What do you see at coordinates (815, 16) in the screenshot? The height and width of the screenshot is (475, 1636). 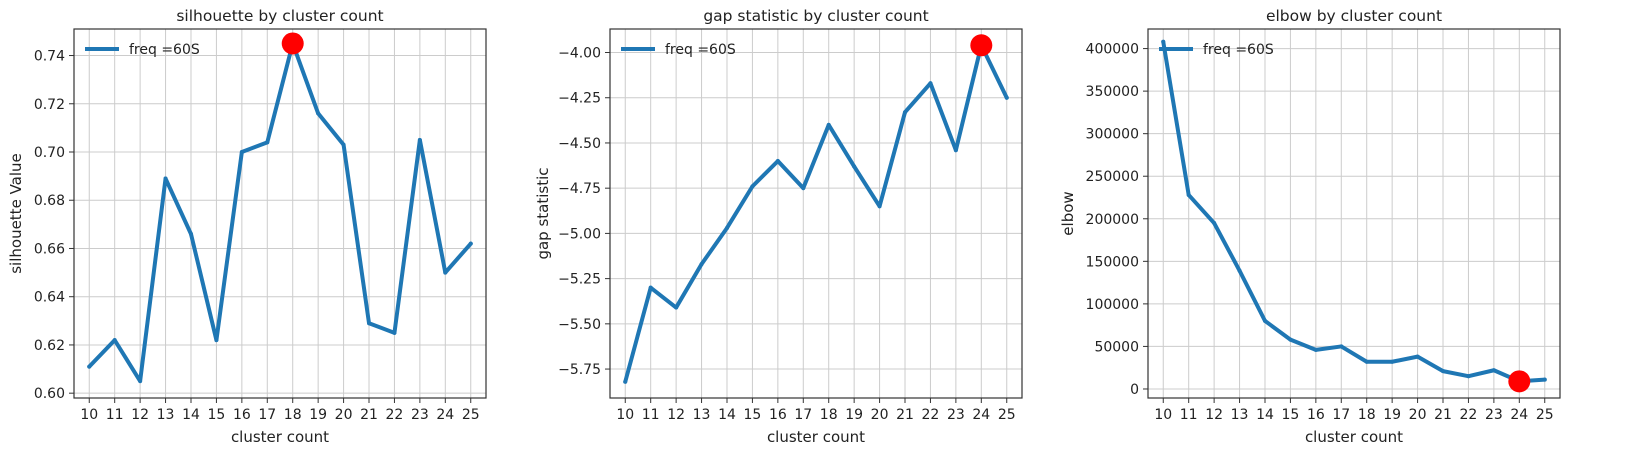 I see `chart-title: gap statistic by cluster count` at bounding box center [815, 16].